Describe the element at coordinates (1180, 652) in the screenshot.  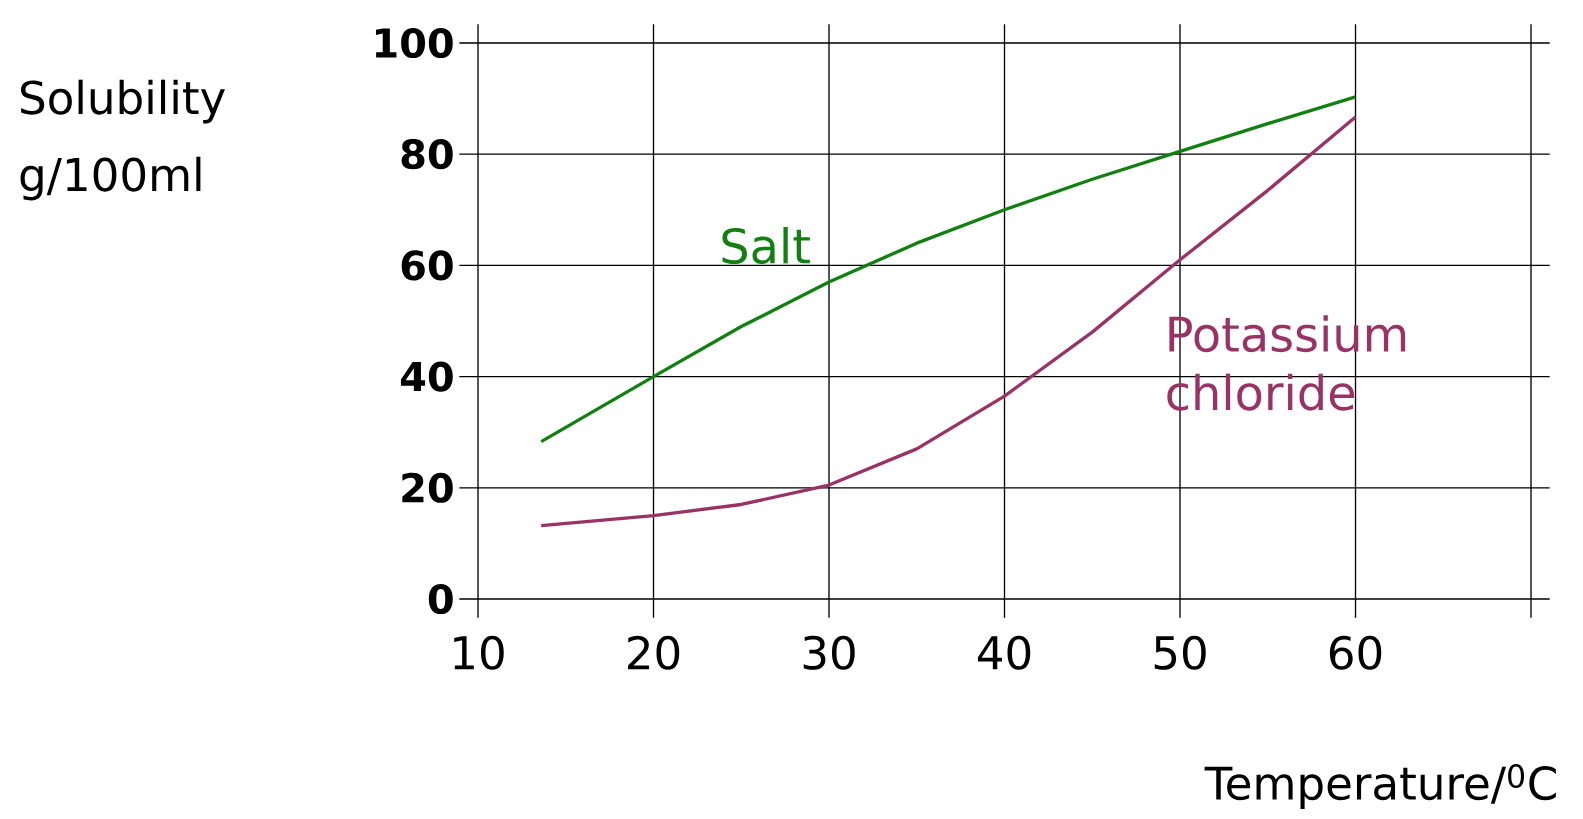
I see `x-tick-label: 50` at that location.